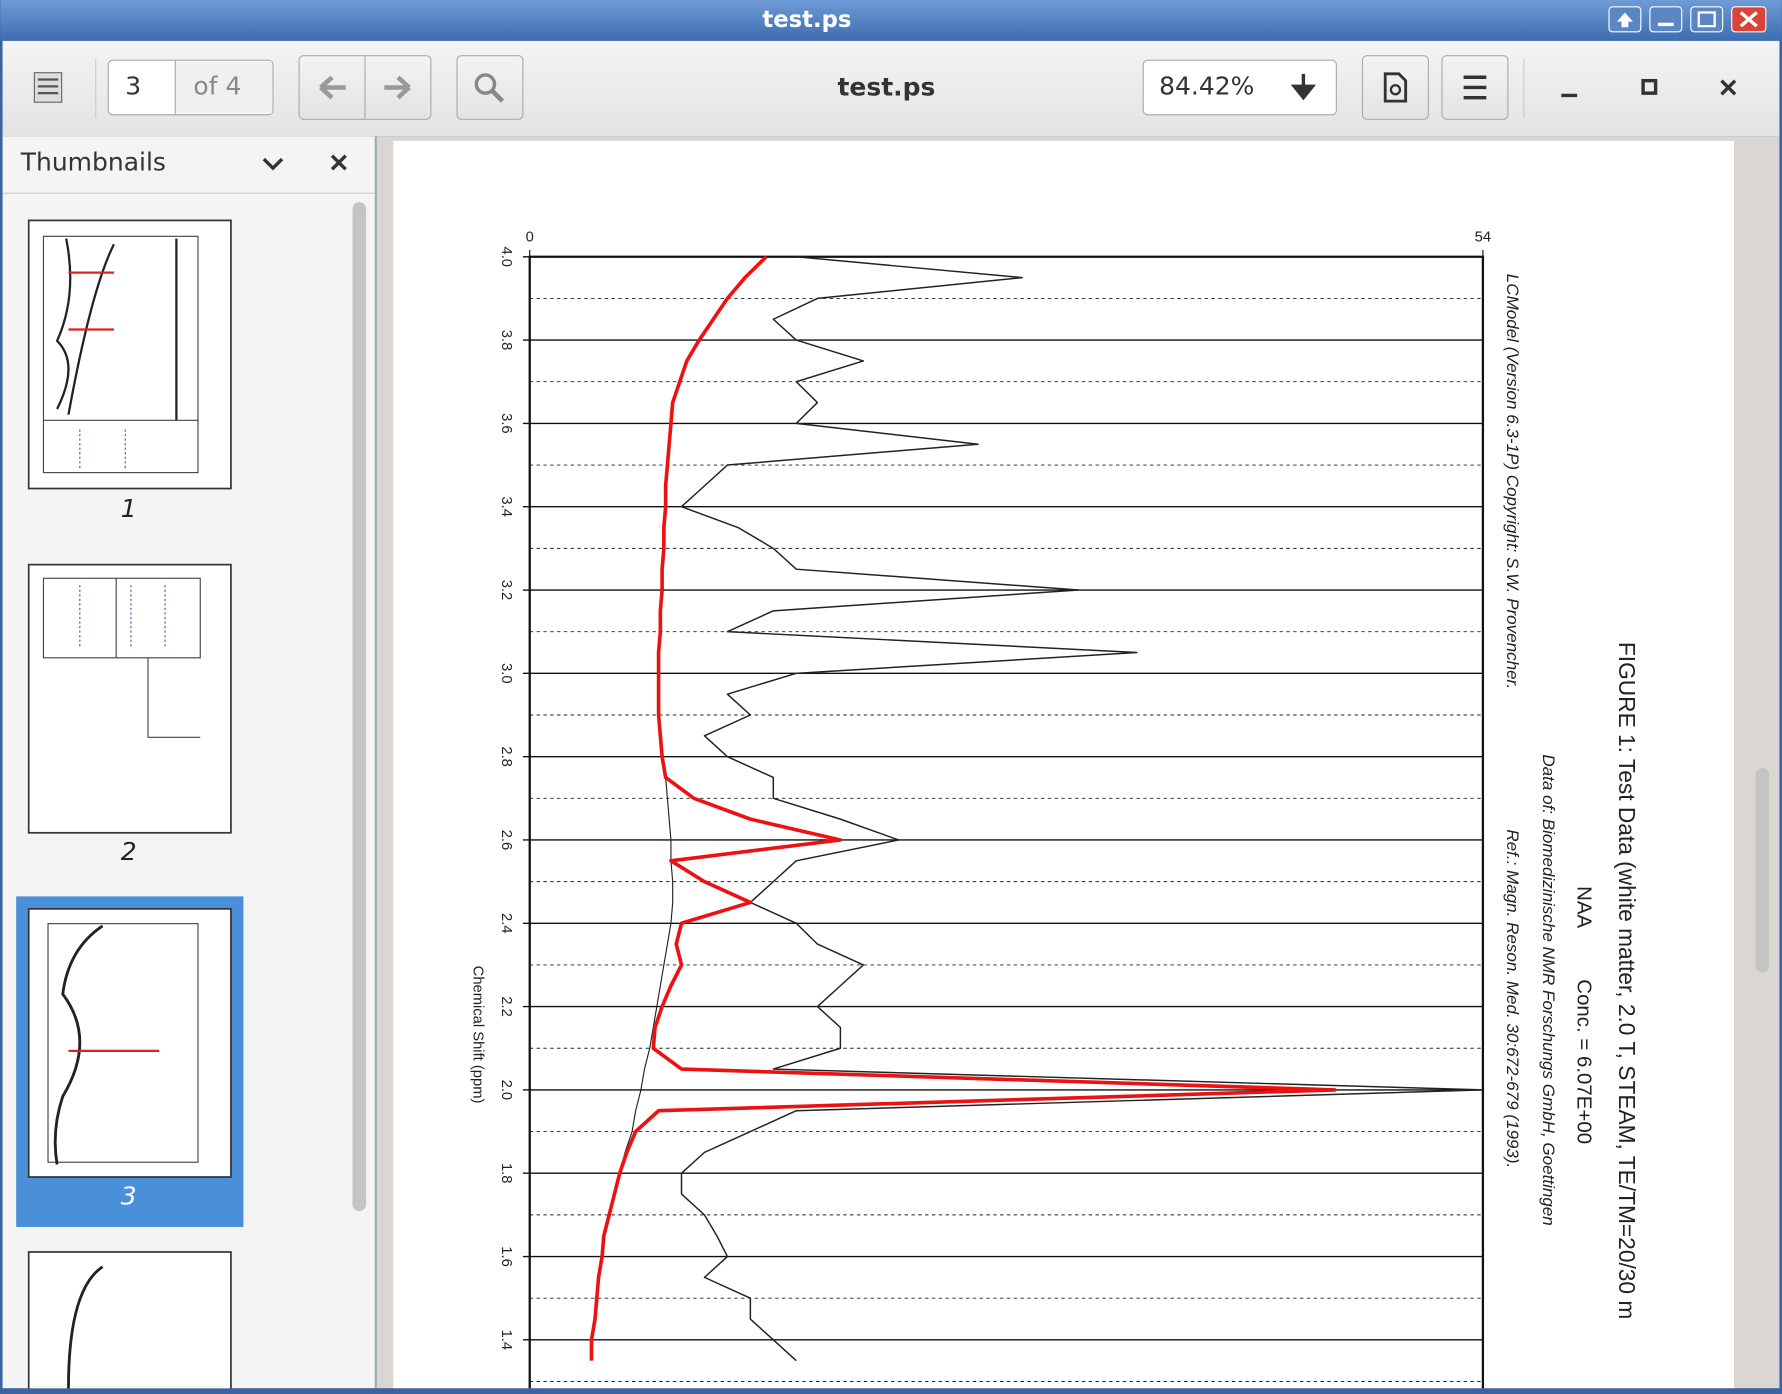 The height and width of the screenshot is (1394, 1782). What do you see at coordinates (1728, 87) in the screenshot?
I see `close` at bounding box center [1728, 87].